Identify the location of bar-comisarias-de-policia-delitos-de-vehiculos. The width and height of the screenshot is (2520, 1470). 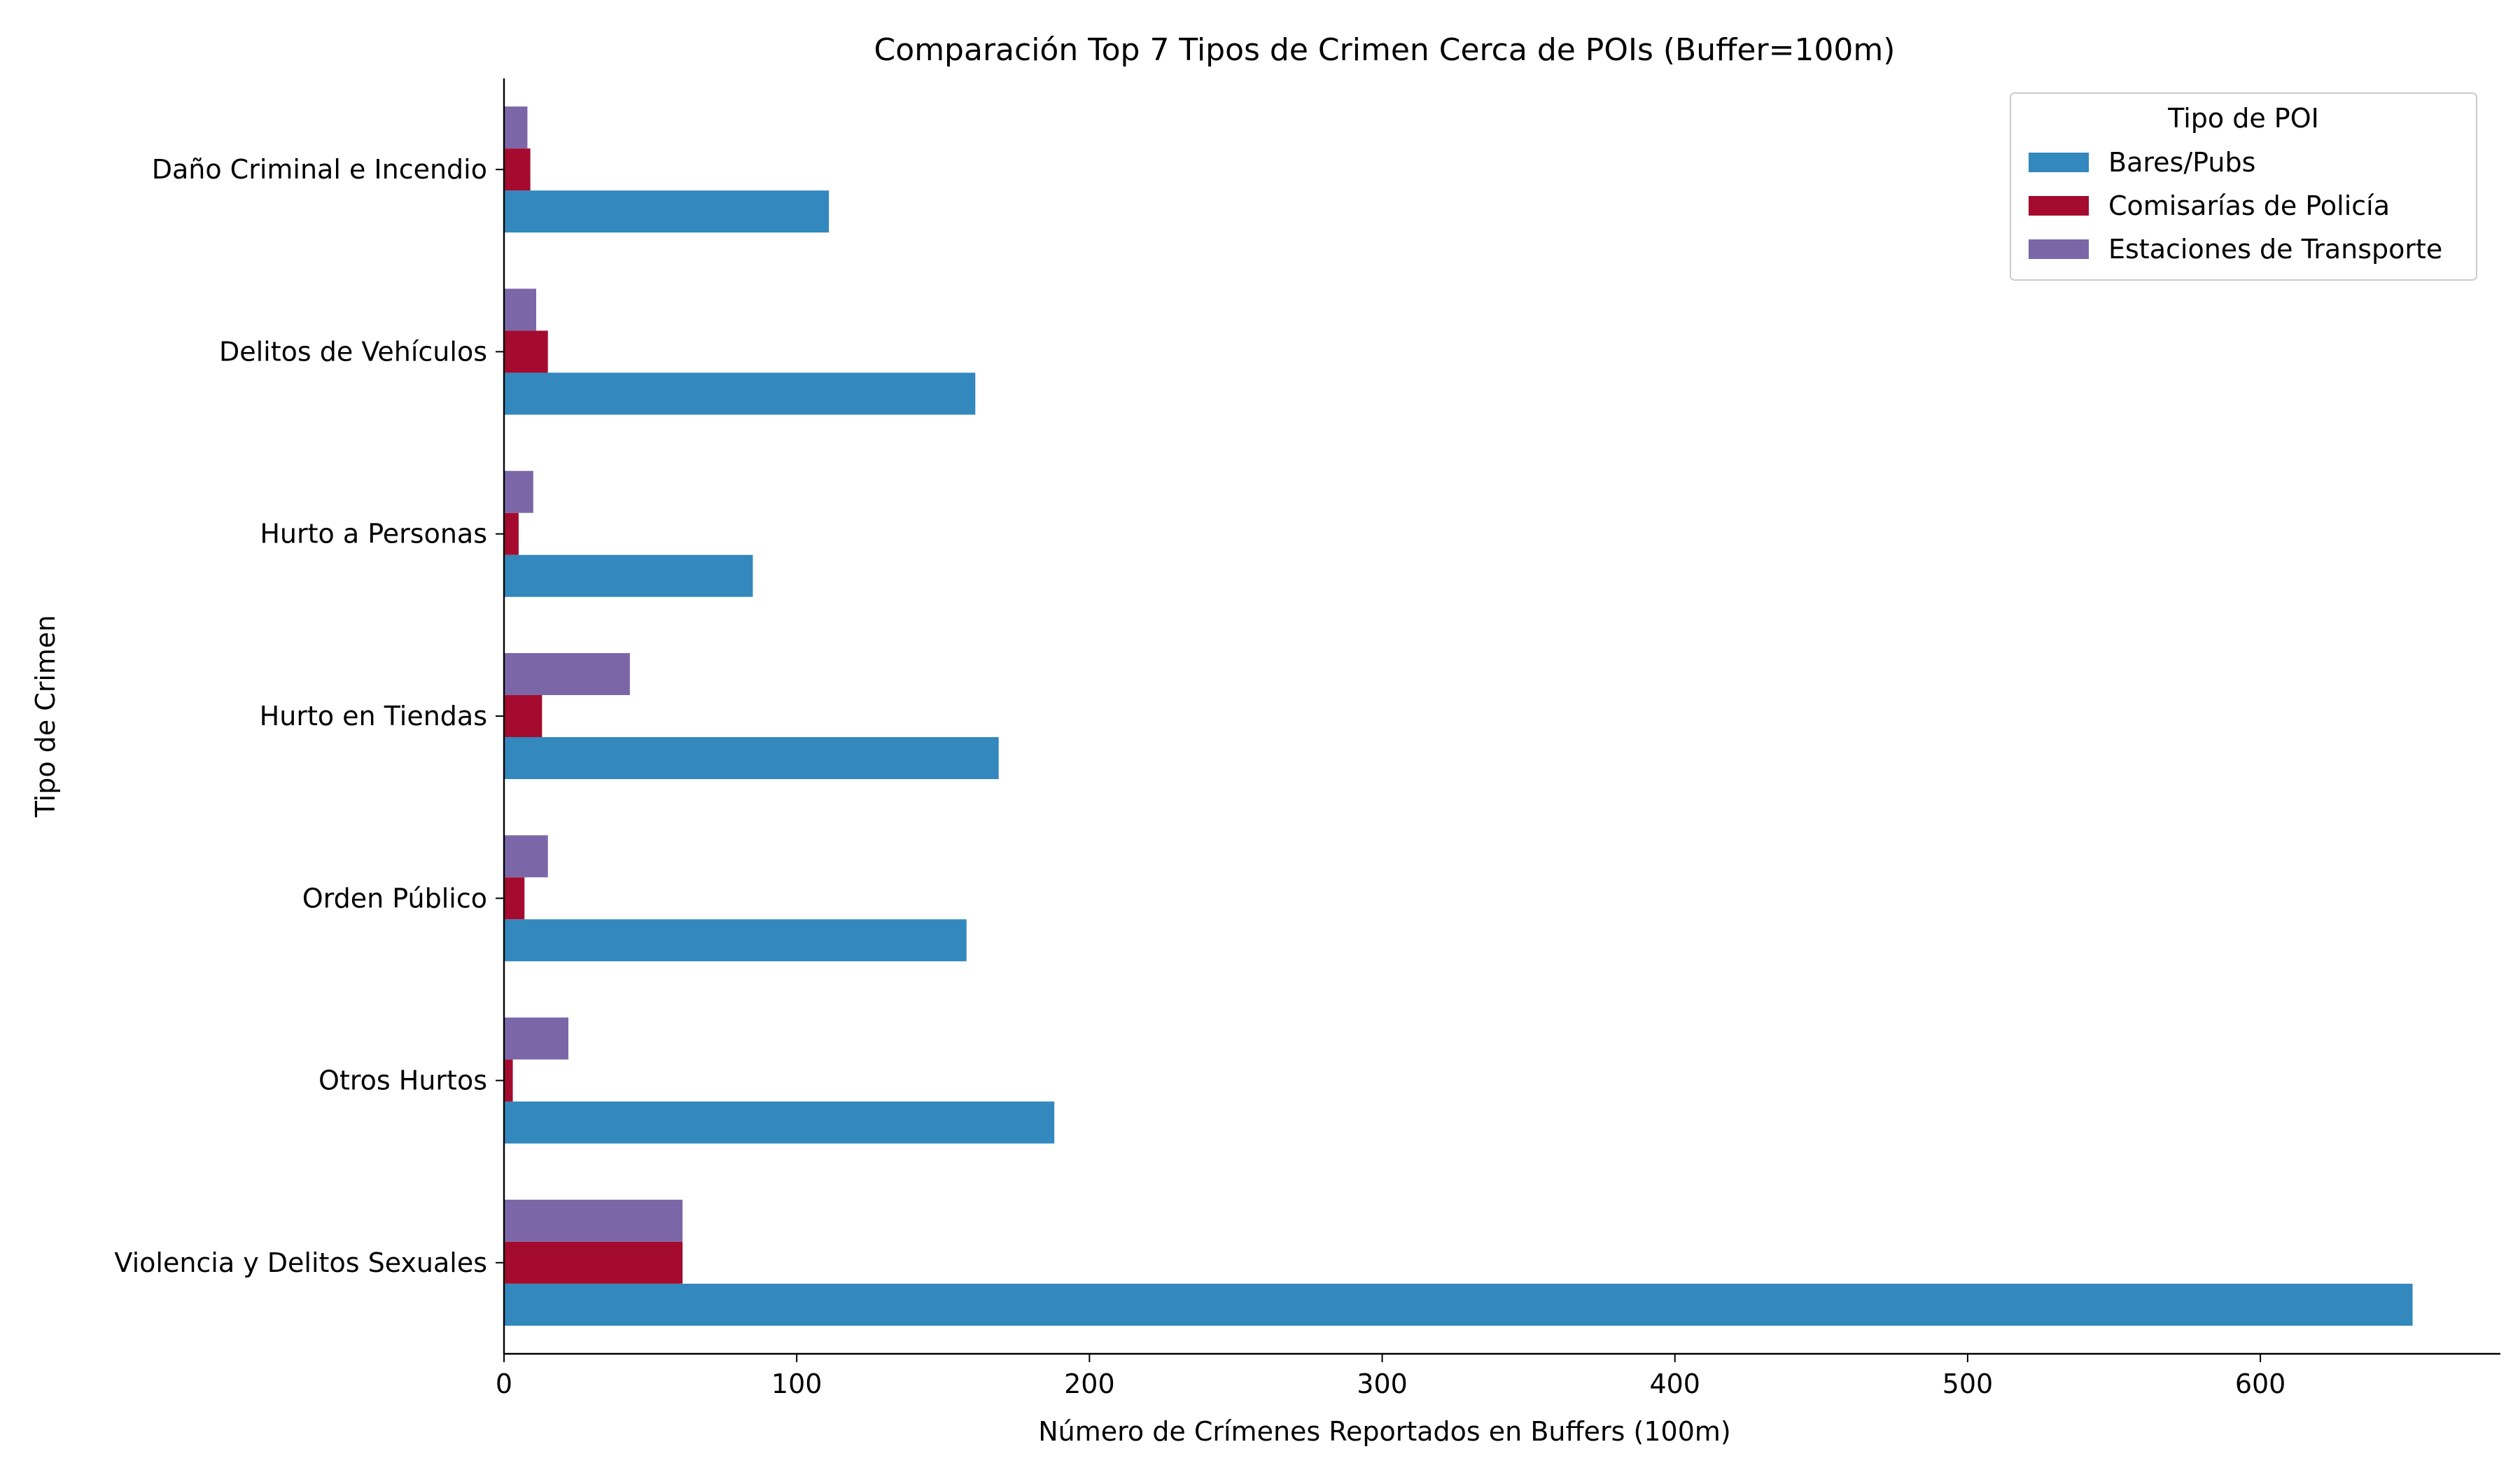
(526, 351).